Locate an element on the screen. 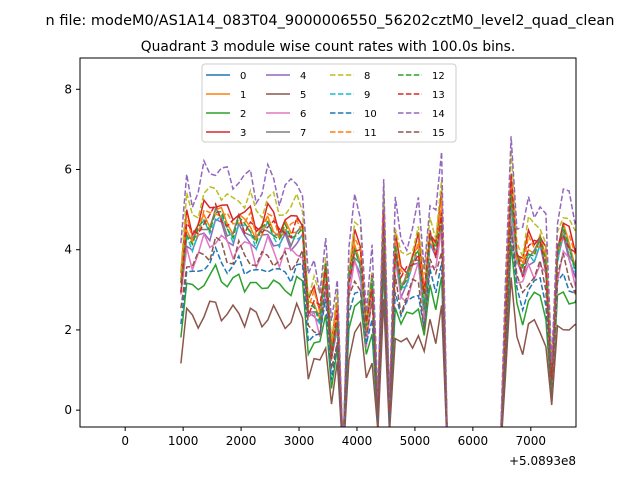 This screenshot has width=640, height=480. legend-label-11: 11 is located at coordinates (370, 133).